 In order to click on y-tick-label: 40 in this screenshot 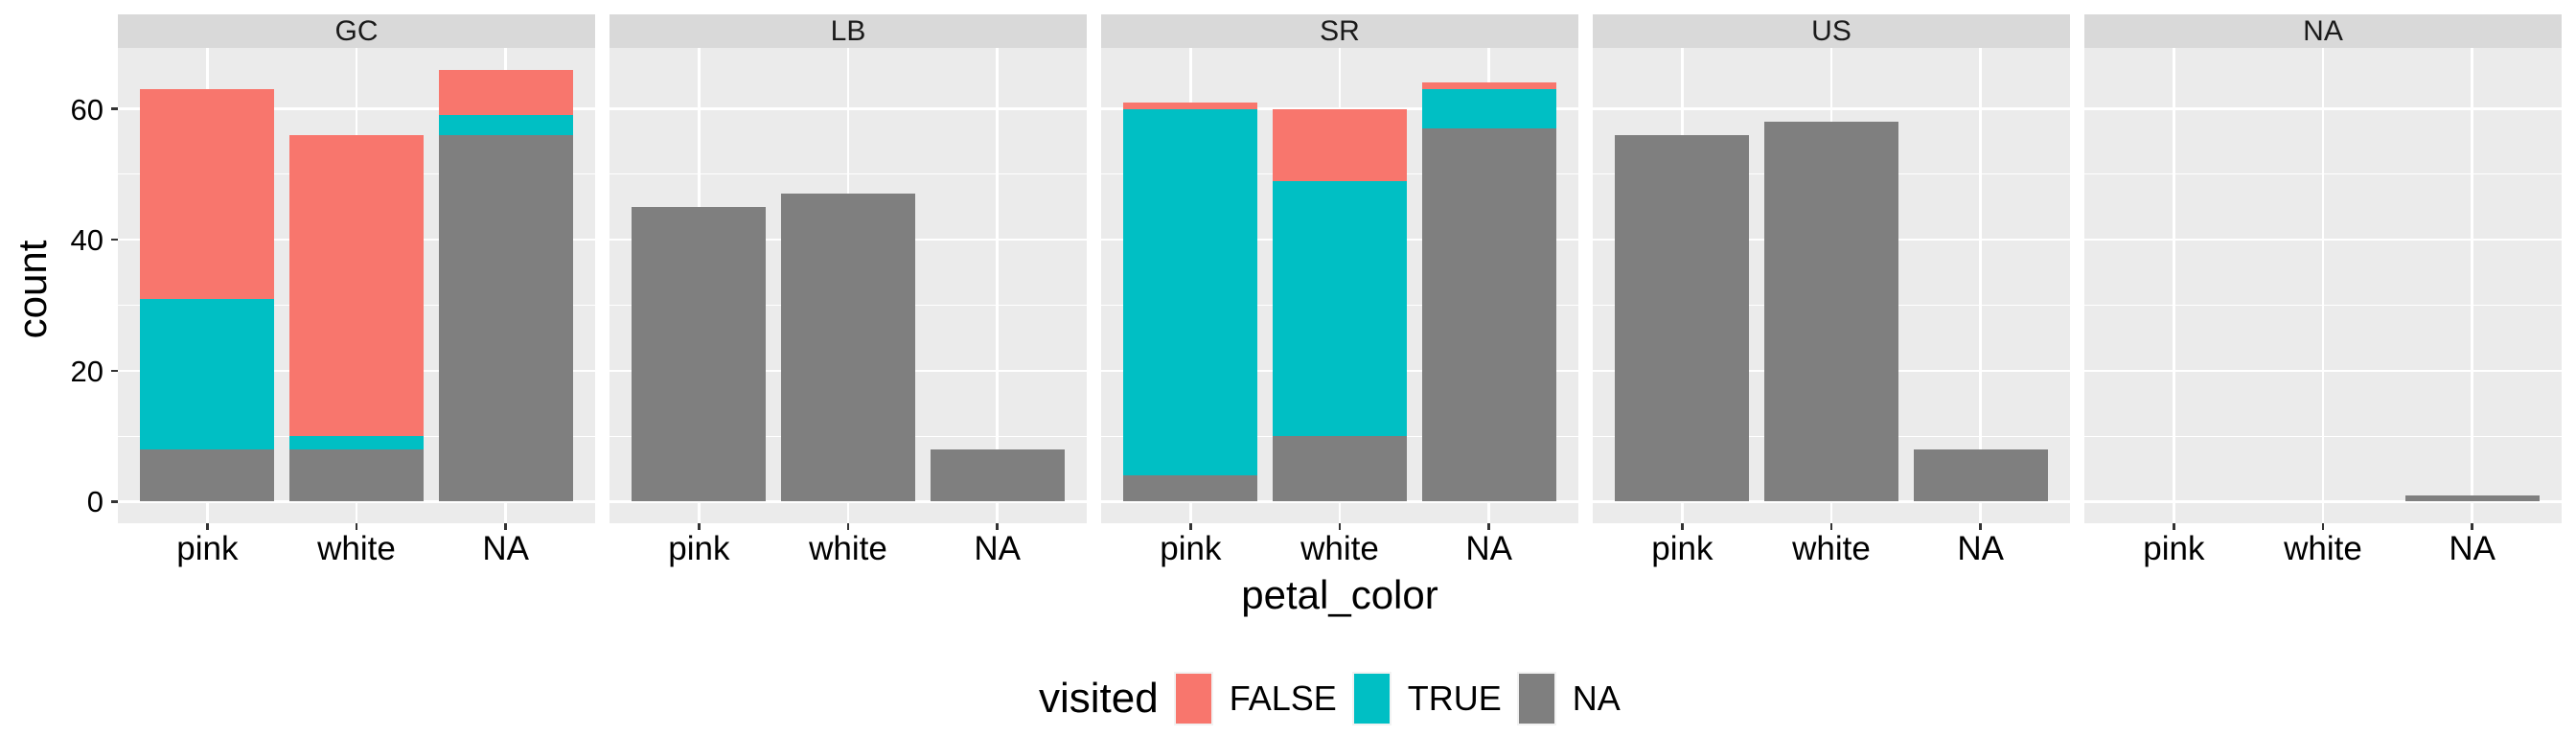, I will do `click(87, 240)`.